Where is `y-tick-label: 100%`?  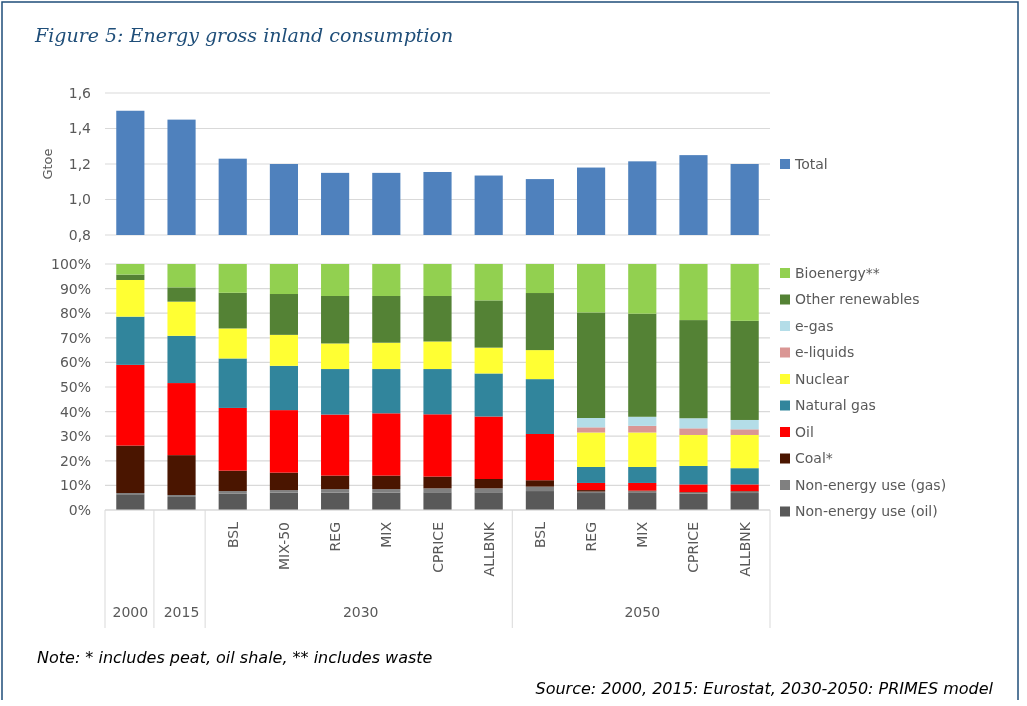 y-tick-label: 100% is located at coordinates (70, 263).